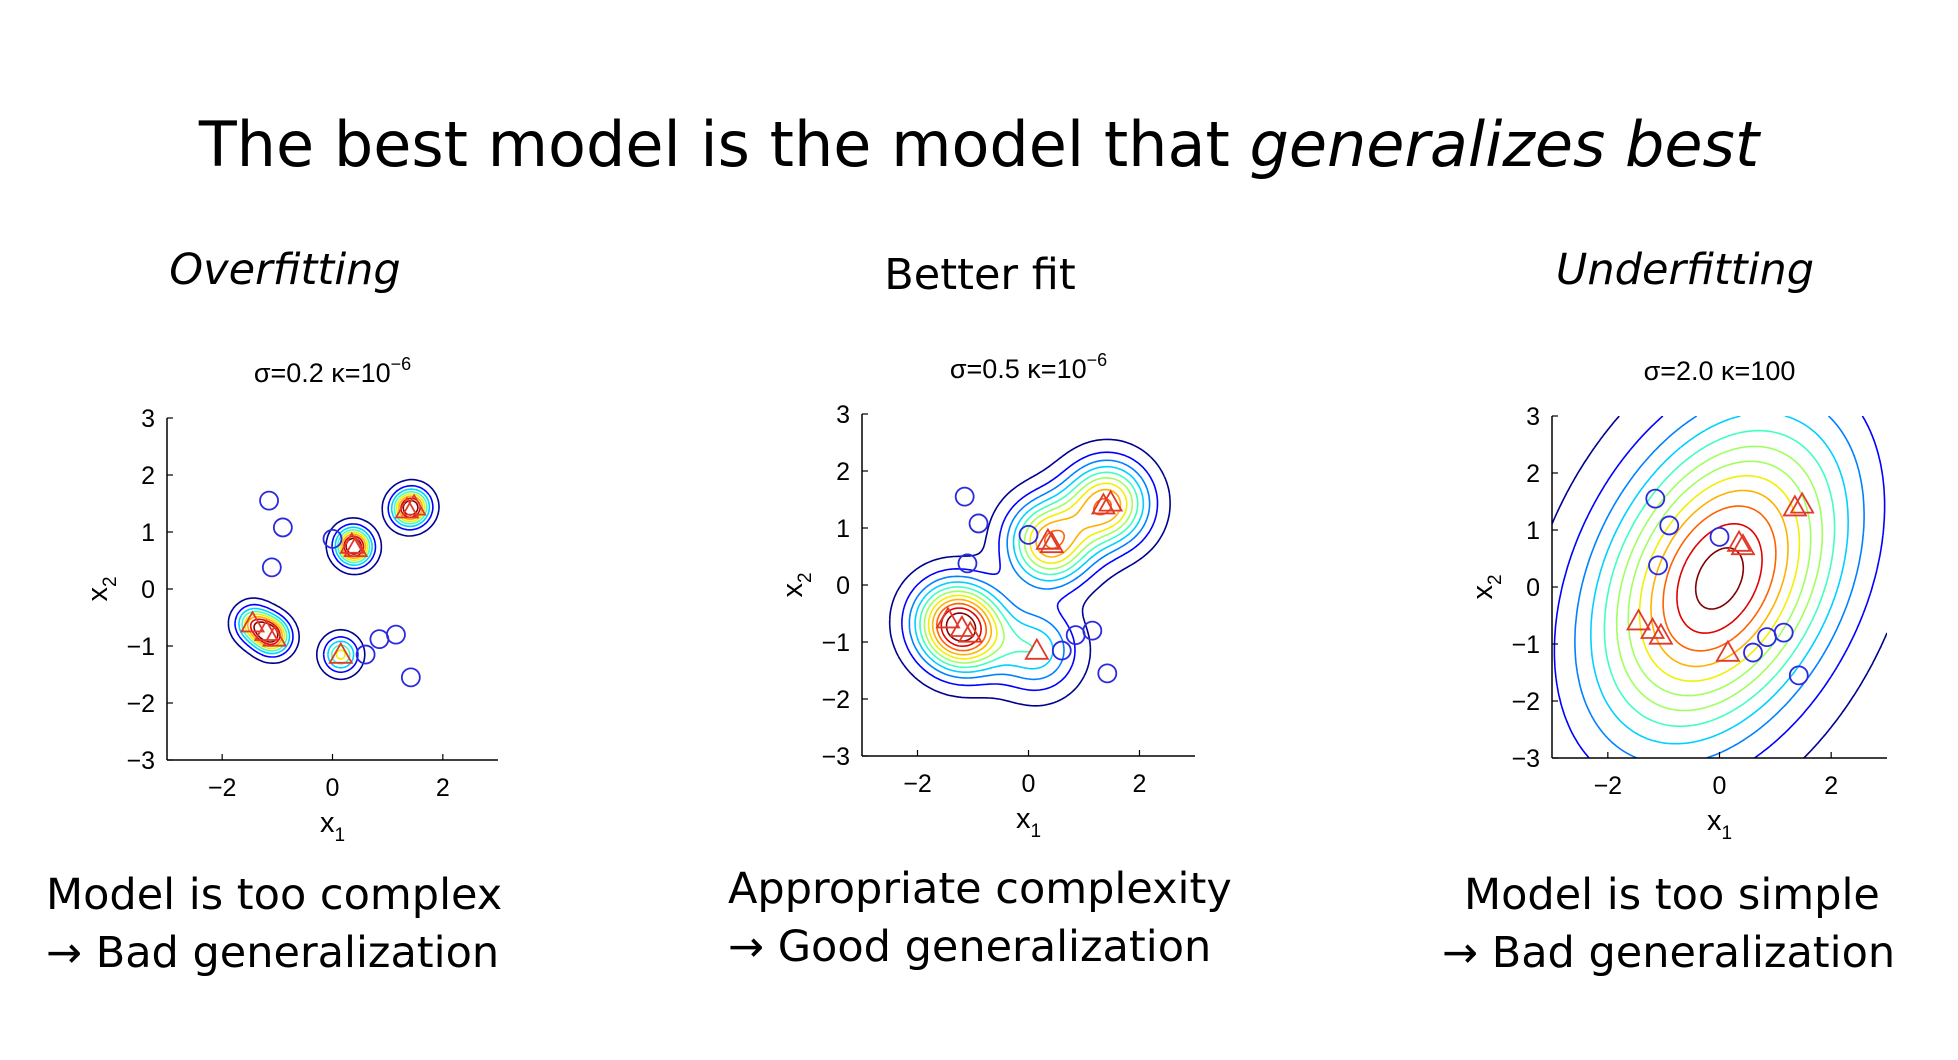  I want to click on panel-heading-overfitting: Overfitting, so click(285, 270).